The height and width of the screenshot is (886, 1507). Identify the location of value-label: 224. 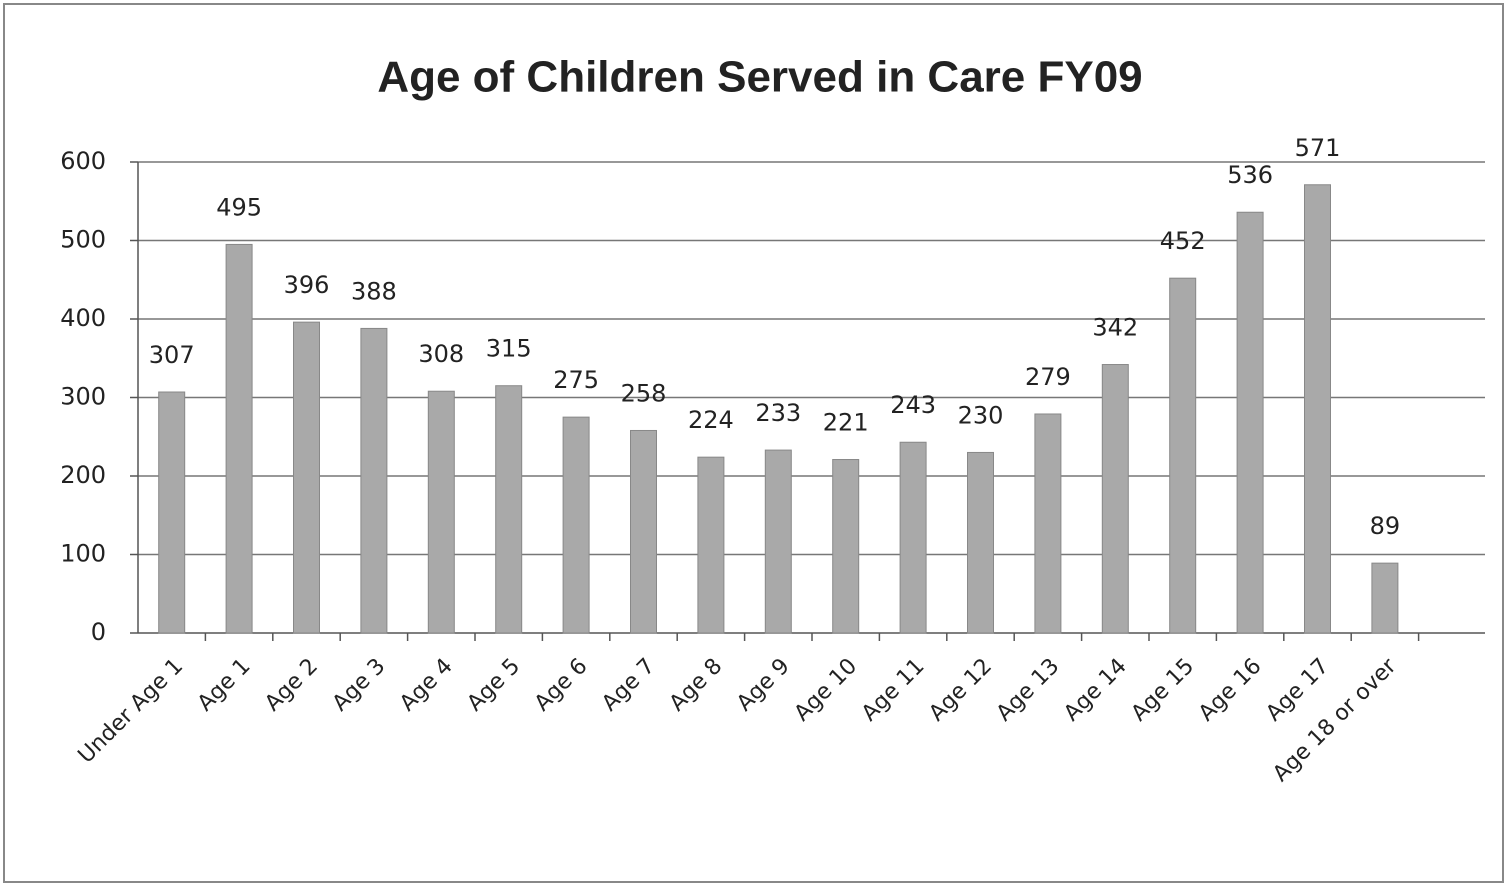
(711, 420).